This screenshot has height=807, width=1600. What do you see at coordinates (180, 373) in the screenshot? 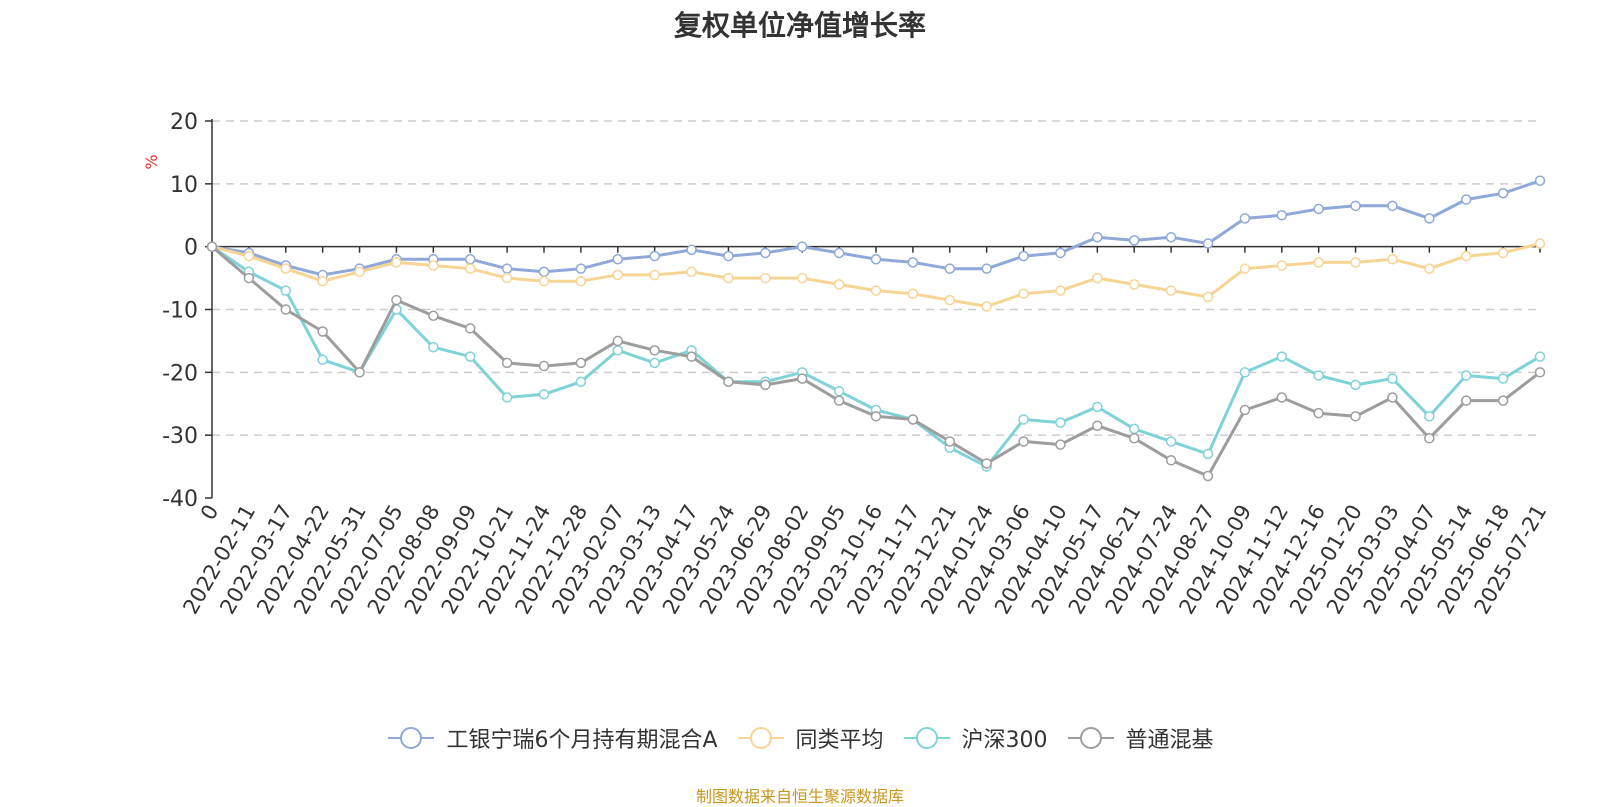
I see `y-tick-label: -20` at bounding box center [180, 373].